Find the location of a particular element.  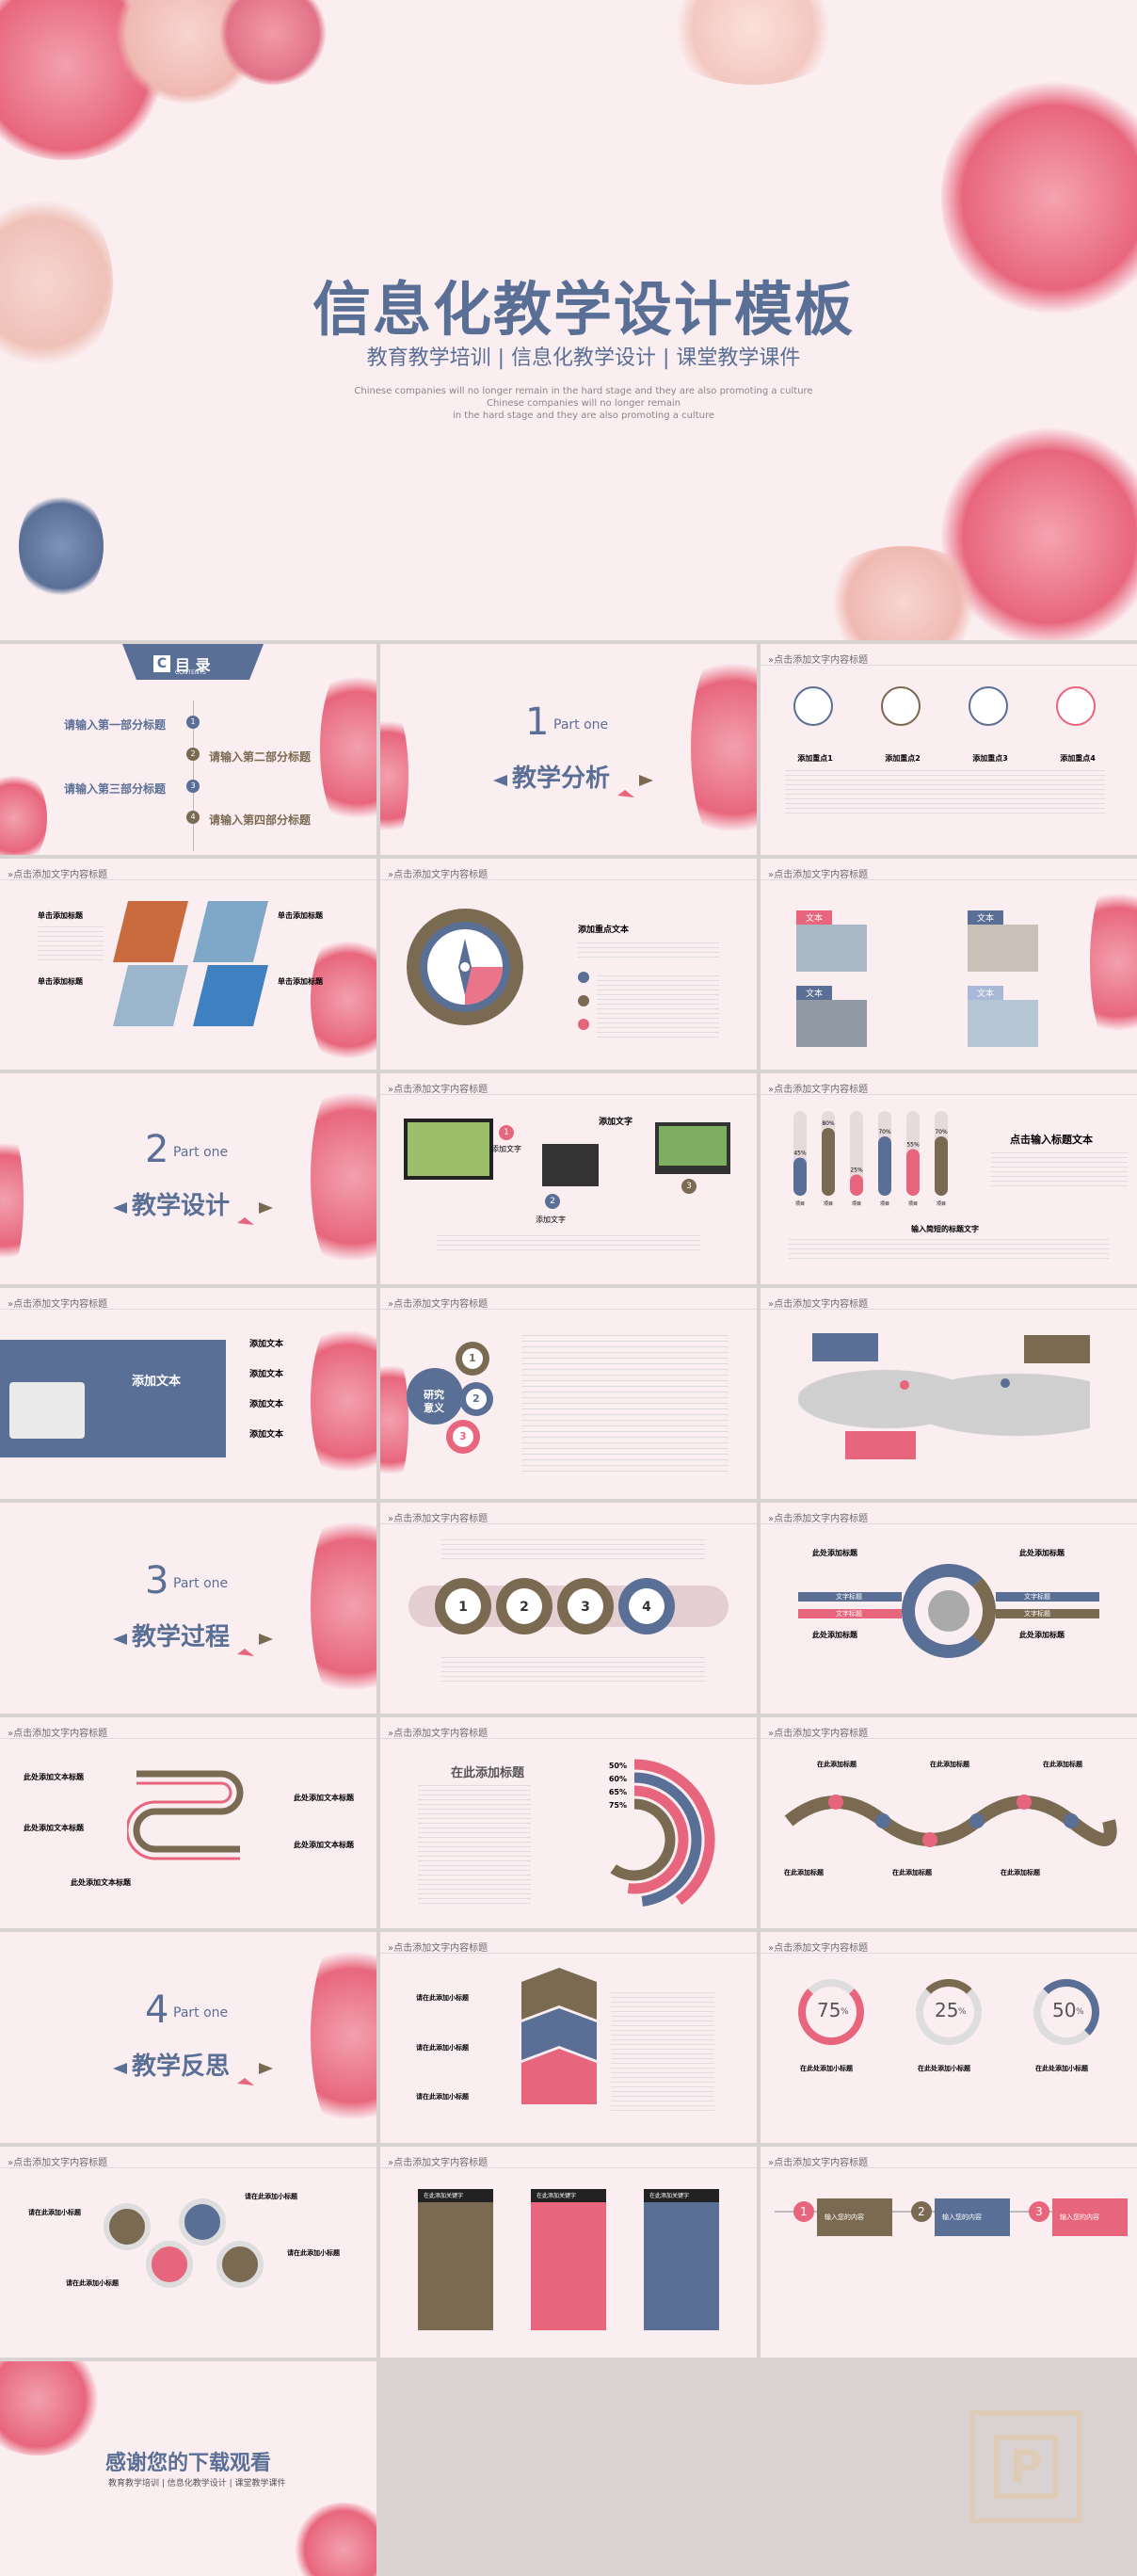

icon-circle is located at coordinates (1076, 706).